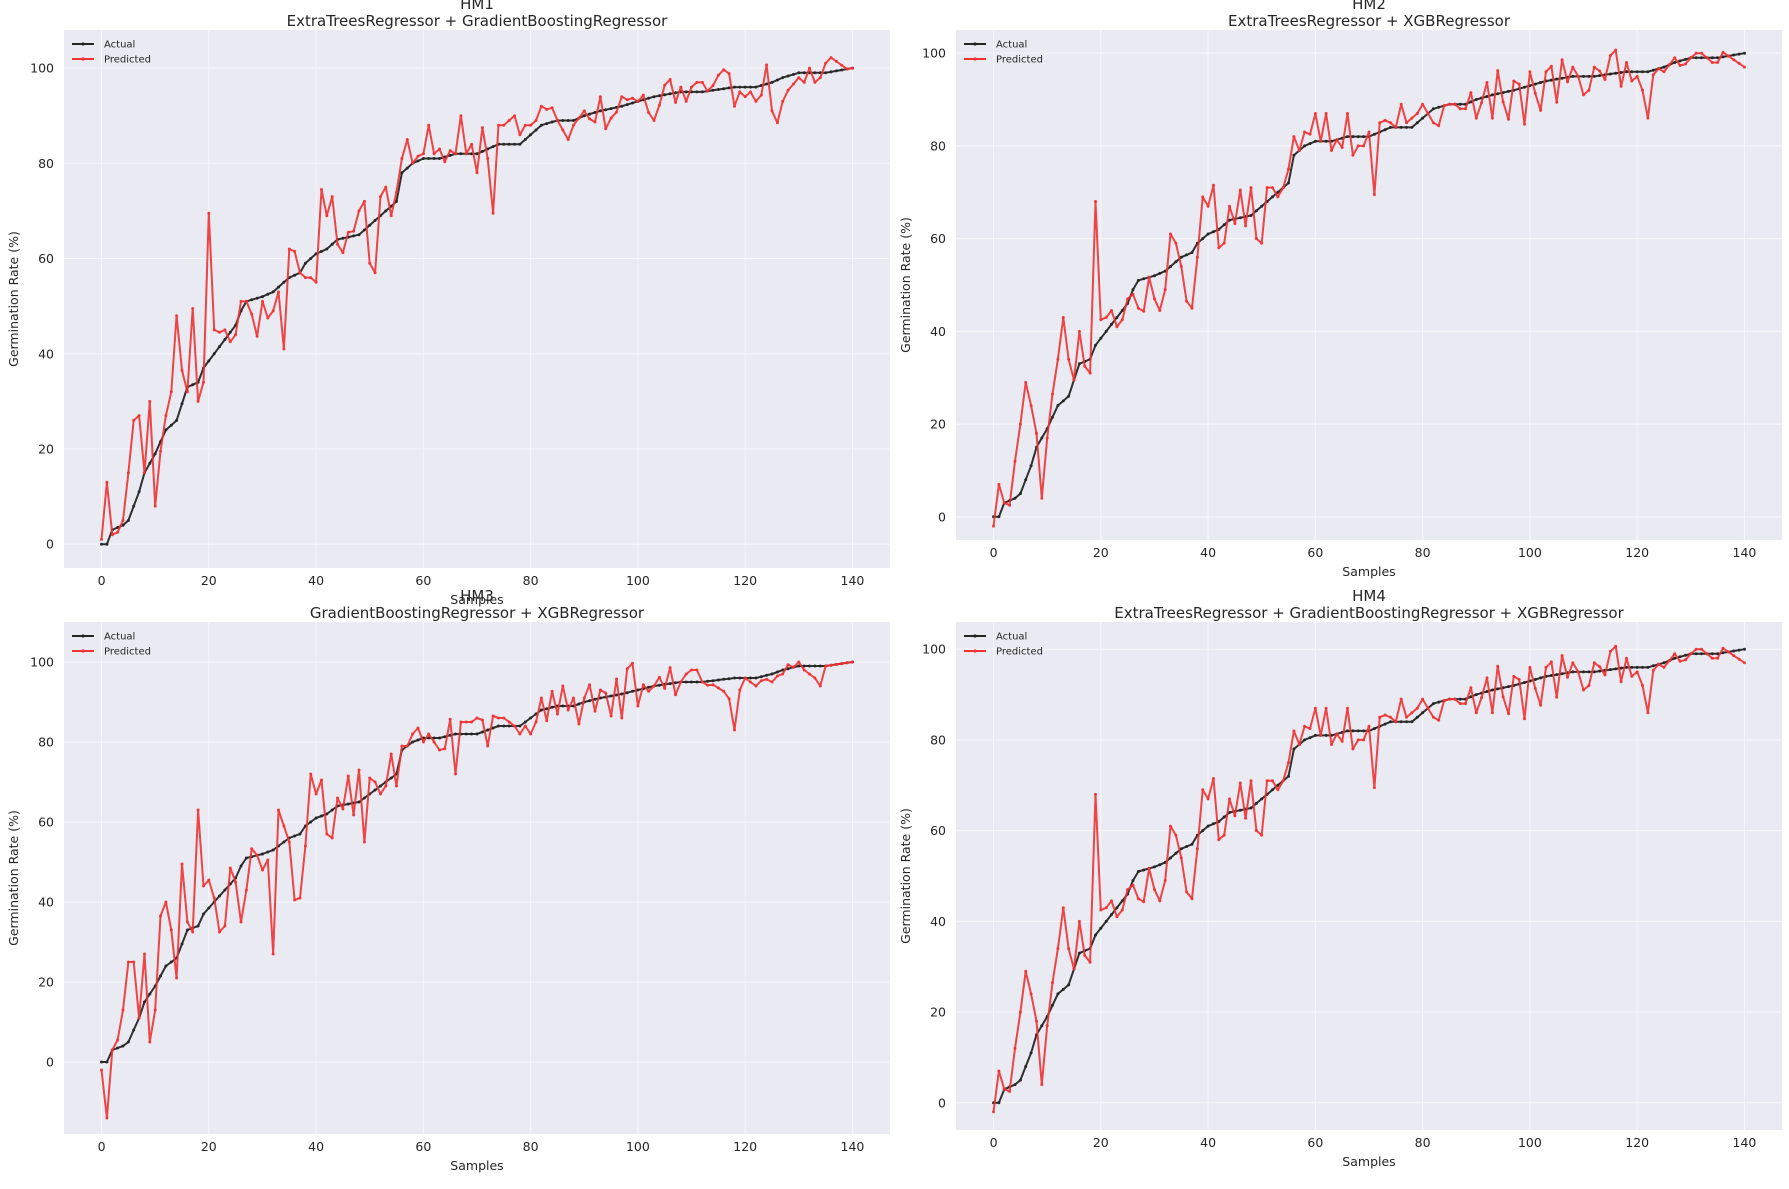  Describe the element at coordinates (638, 580) in the screenshot. I see `x-tick-label: 100` at that location.